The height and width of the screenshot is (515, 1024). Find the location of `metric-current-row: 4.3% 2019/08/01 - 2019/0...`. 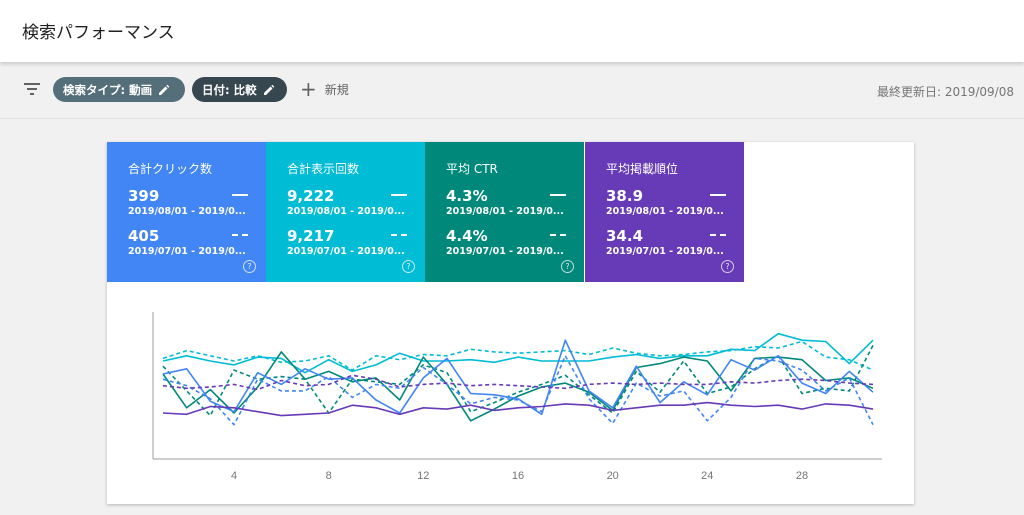

metric-current-row: 4.3% 2019/08/01 - 2019/0... is located at coordinates (515, 208).